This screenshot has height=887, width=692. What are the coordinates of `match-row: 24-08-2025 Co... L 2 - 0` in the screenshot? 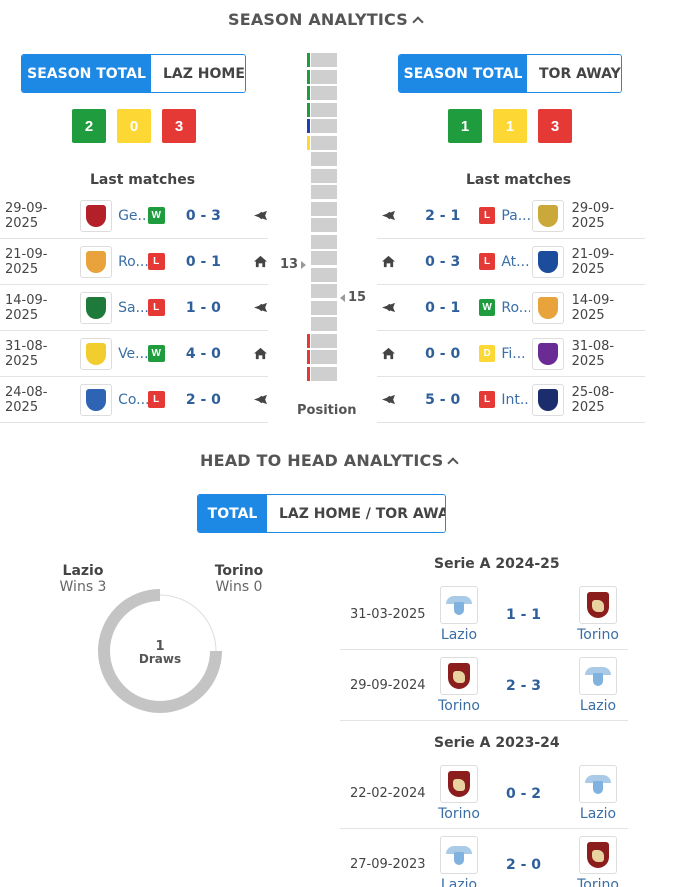 It's located at (134, 400).